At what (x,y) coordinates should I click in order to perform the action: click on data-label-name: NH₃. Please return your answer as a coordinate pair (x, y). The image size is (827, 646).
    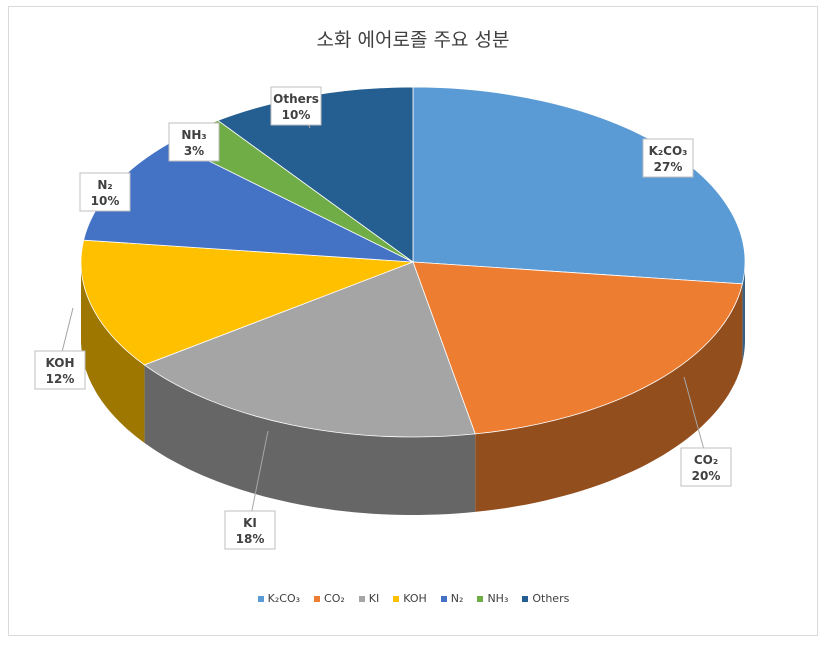
    Looking at the image, I should click on (193, 135).